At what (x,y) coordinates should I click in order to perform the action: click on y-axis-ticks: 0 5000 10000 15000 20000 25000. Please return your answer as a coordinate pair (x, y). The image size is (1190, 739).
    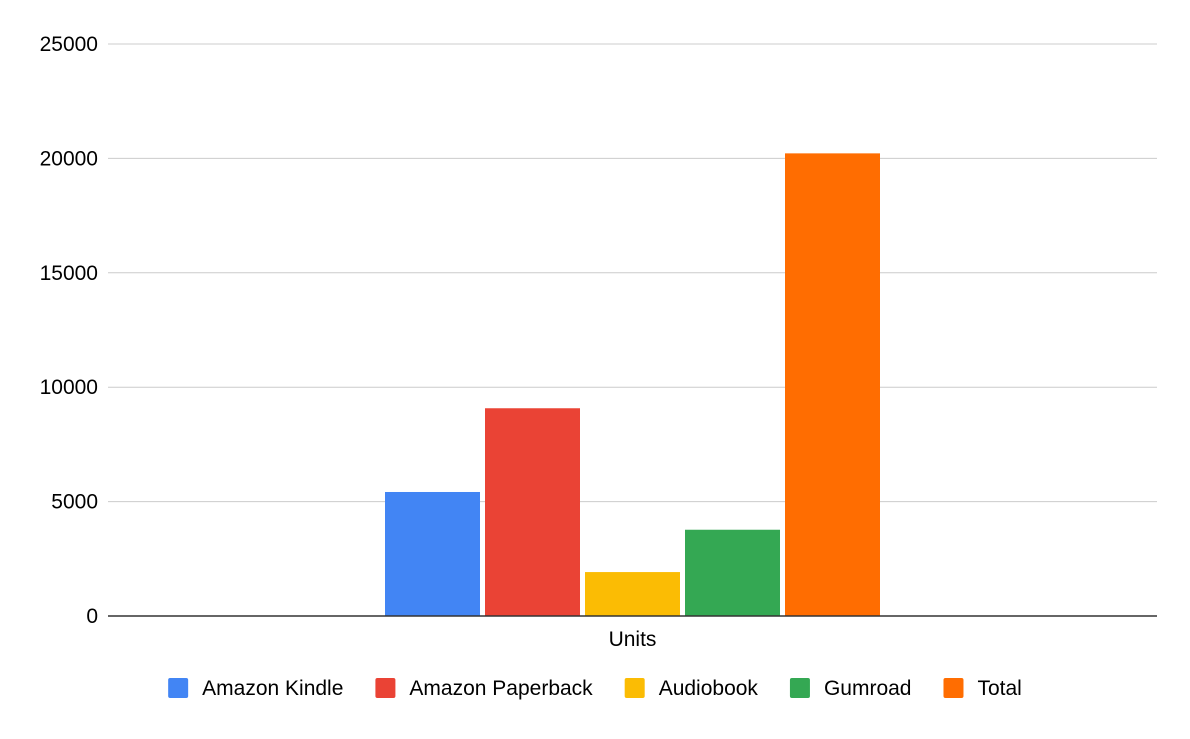
    Looking at the image, I should click on (69, 330).